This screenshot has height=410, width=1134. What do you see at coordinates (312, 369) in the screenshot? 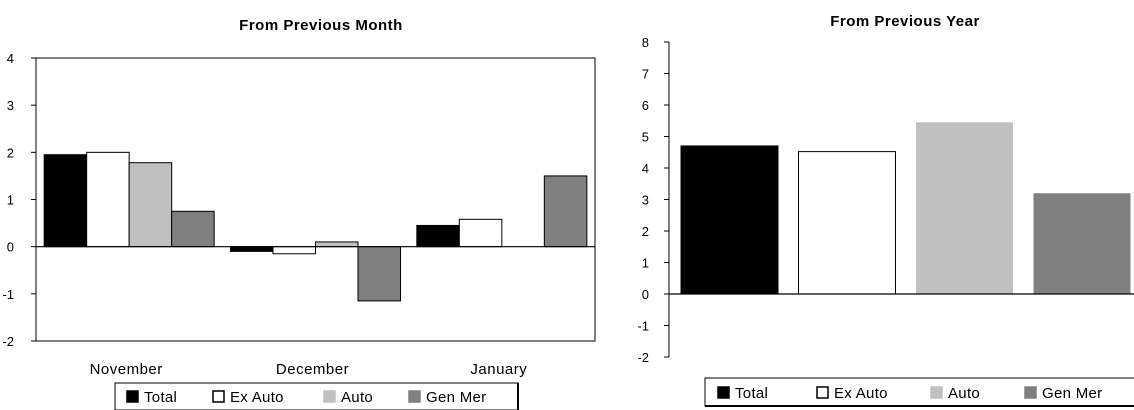
I see `chart-month-category-label: December` at bounding box center [312, 369].